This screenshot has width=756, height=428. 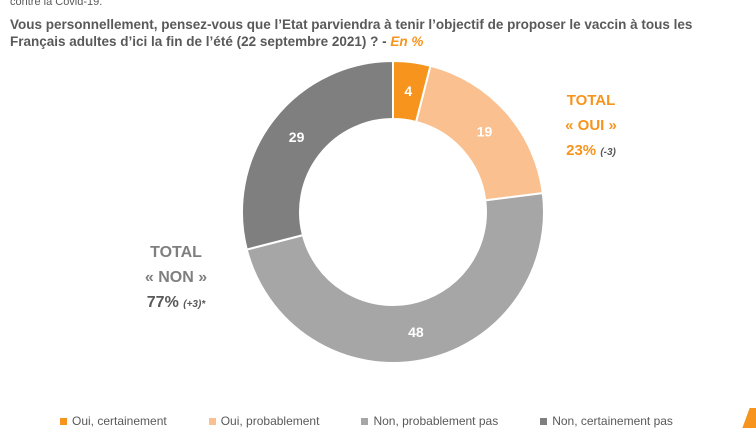 I want to click on legend-item-3: Non, certainement pas, so click(x=606, y=421).